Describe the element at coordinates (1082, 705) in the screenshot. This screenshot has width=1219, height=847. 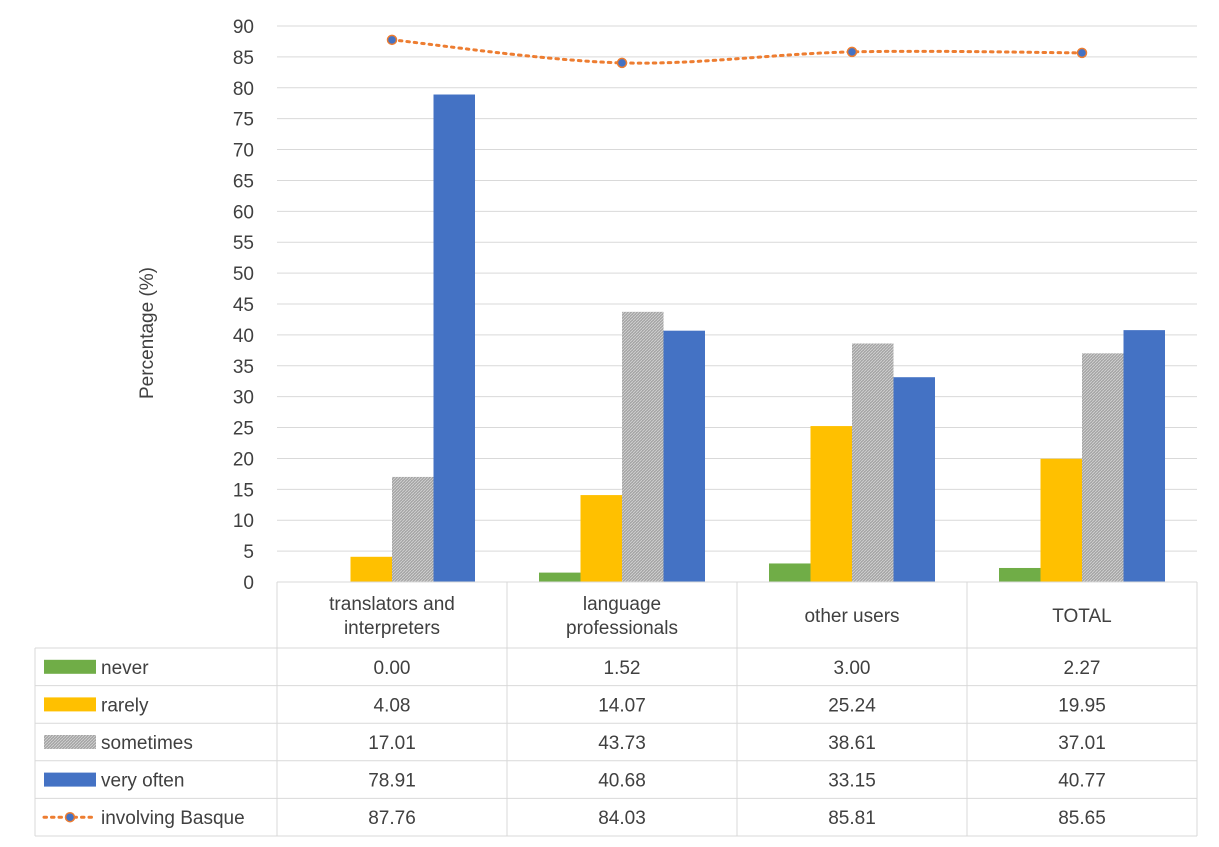
I see `table-value-rarely: 19.95` at that location.